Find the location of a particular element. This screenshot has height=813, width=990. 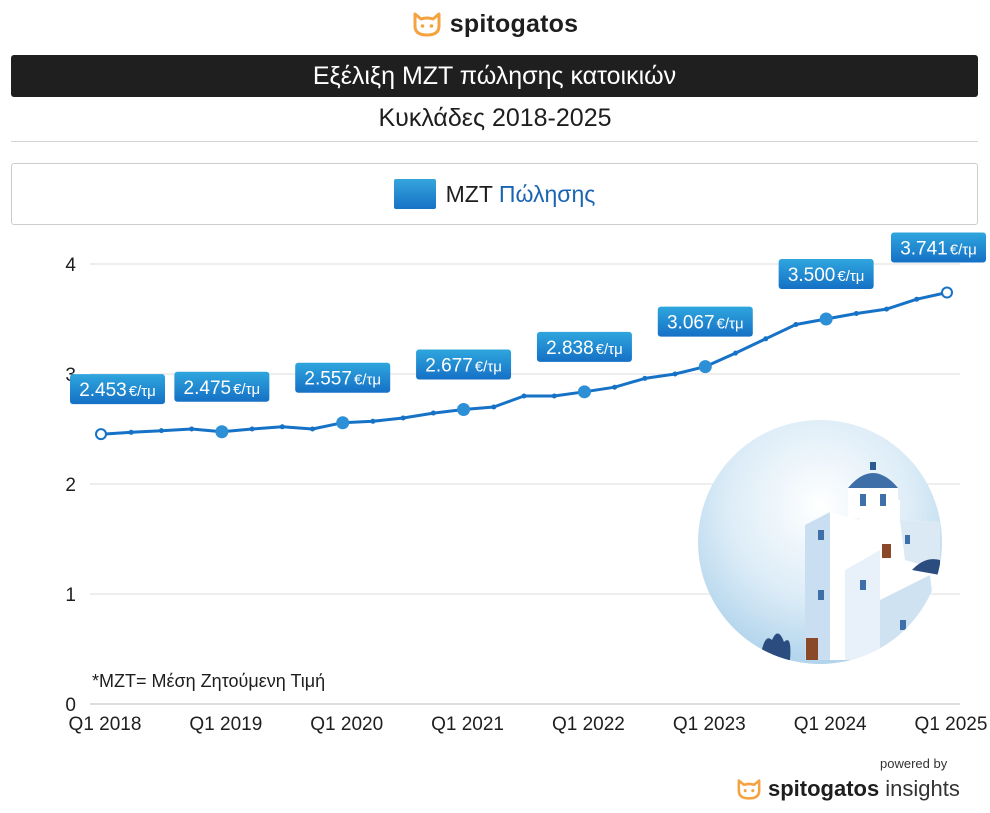

y-tick-label: 2 is located at coordinates (70, 485).